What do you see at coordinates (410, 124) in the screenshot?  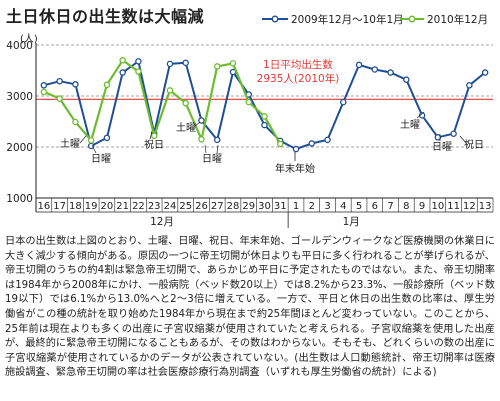 I see `annotation-saturday-right: 土曜` at bounding box center [410, 124].